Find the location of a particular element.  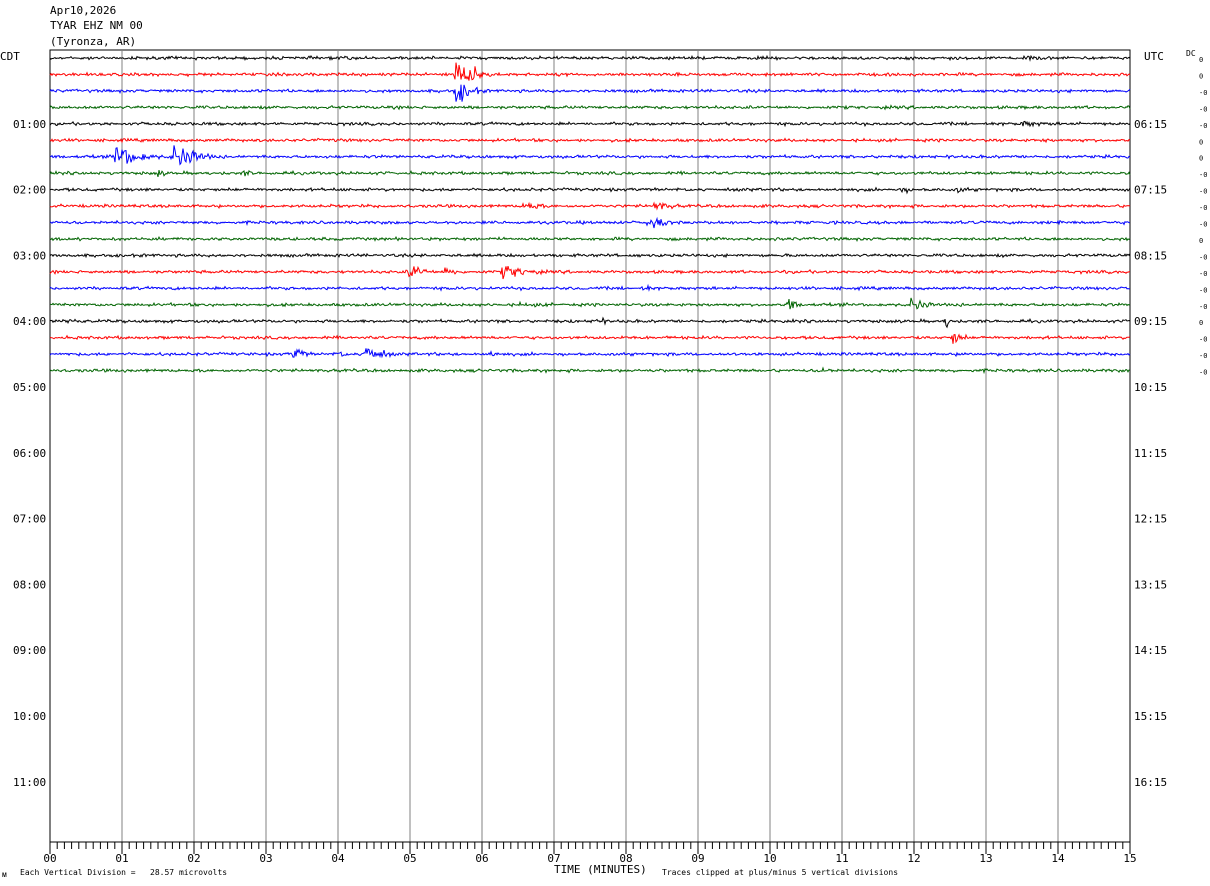

left-hour-label: 01:00 is located at coordinates (29, 124).